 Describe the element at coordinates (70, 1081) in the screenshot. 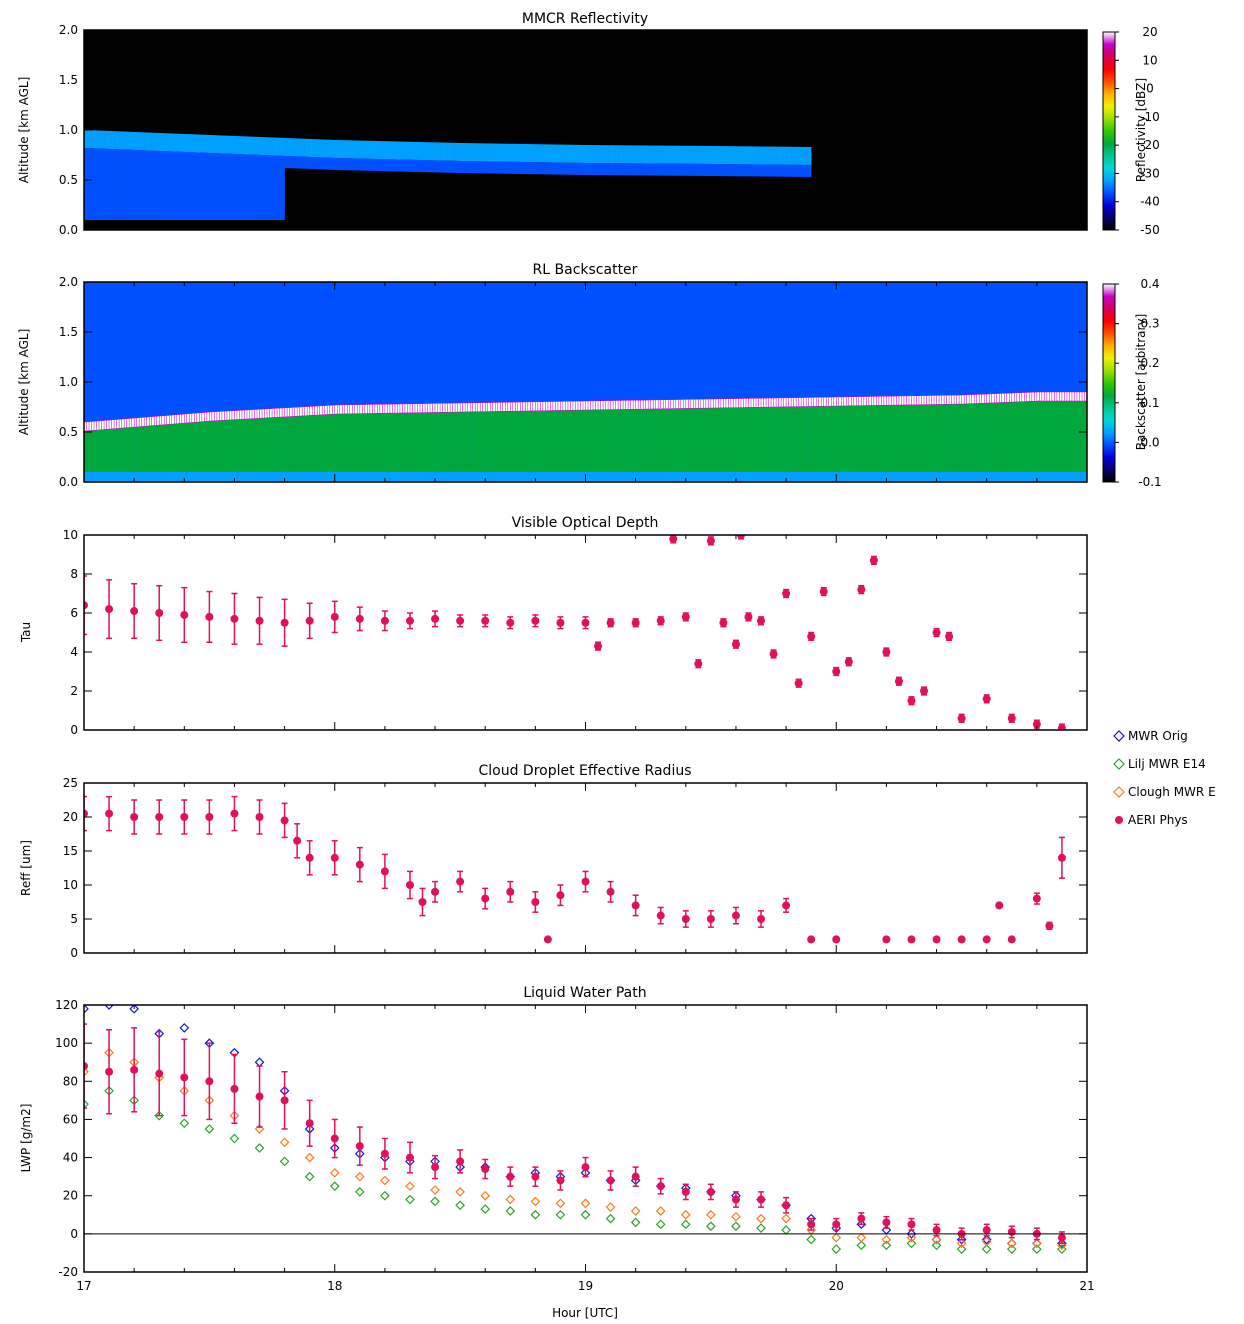

I see `y-tick-label: 80` at that location.